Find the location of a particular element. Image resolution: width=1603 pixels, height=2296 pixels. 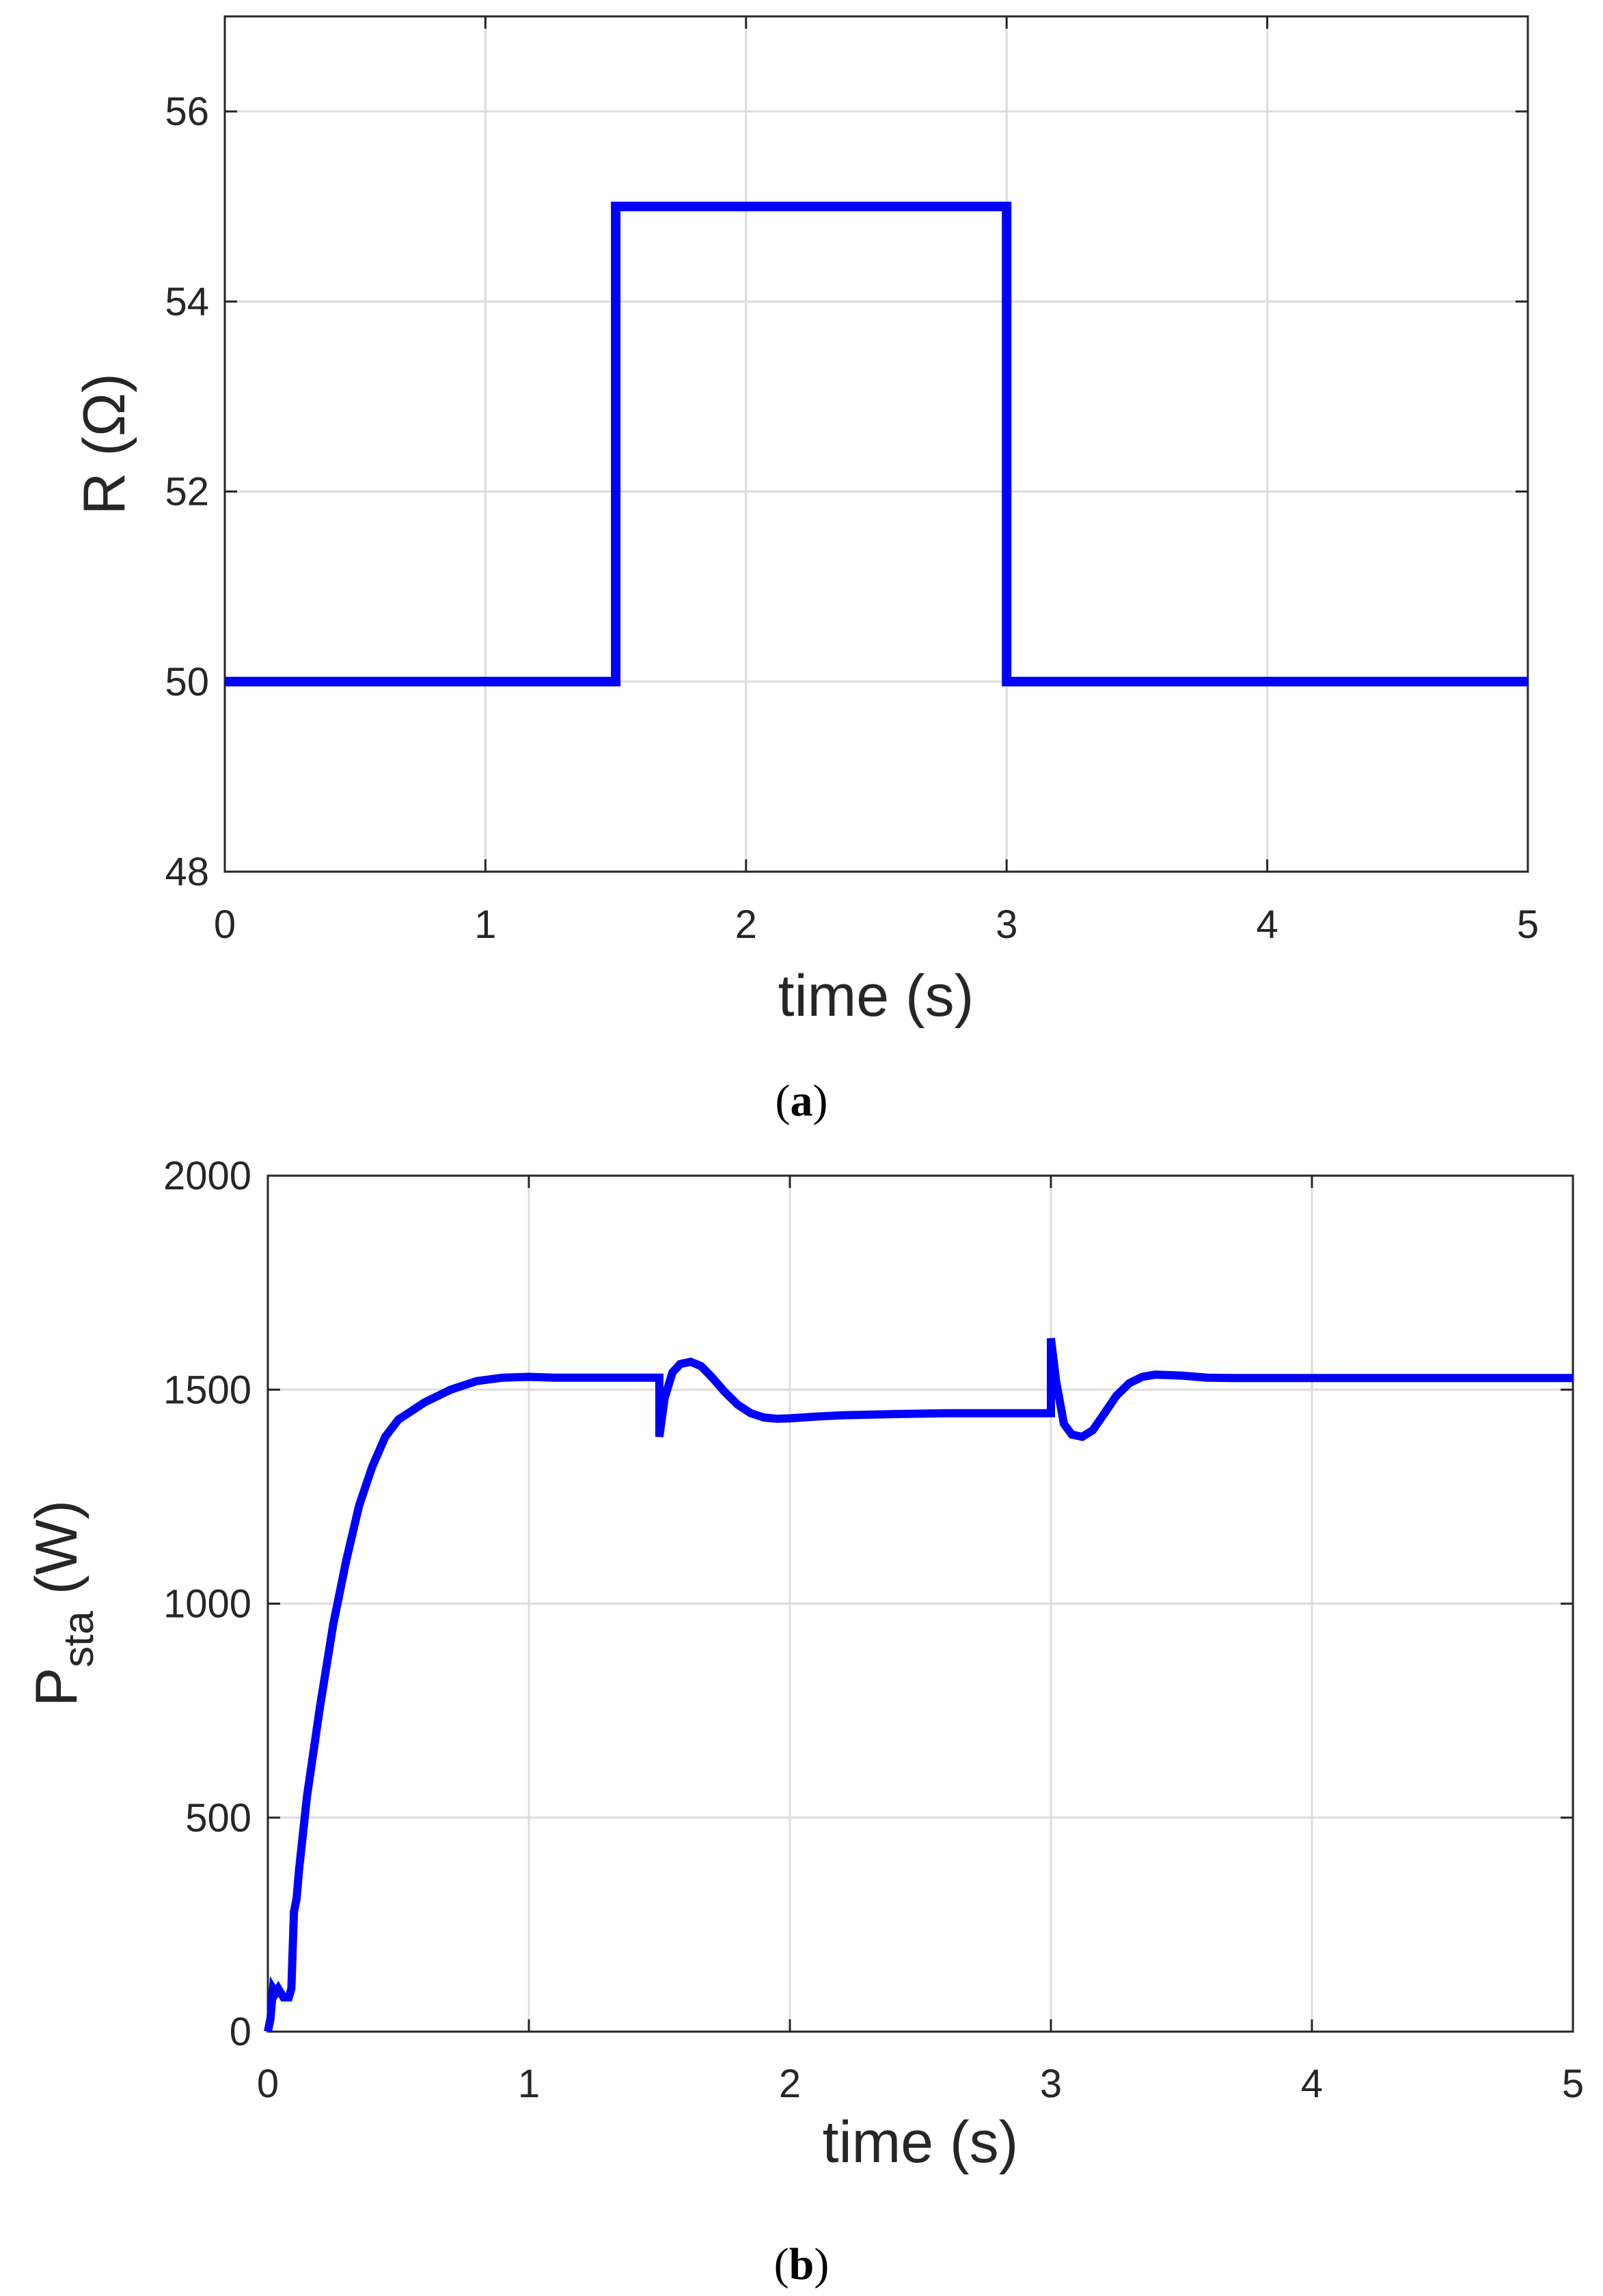

y-tick-label: 0 is located at coordinates (240, 2032).